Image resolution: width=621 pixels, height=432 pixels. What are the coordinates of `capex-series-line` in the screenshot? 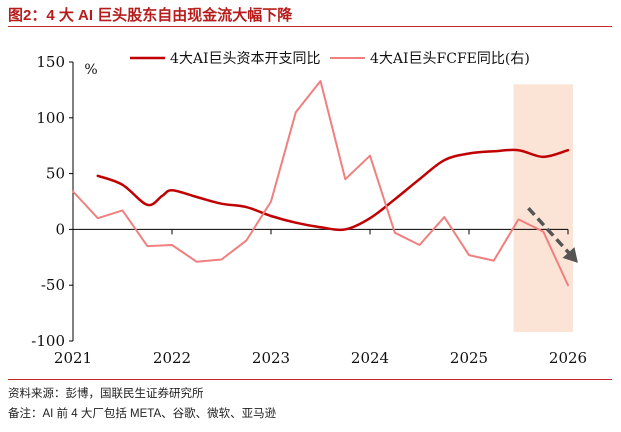 It's located at (333, 190).